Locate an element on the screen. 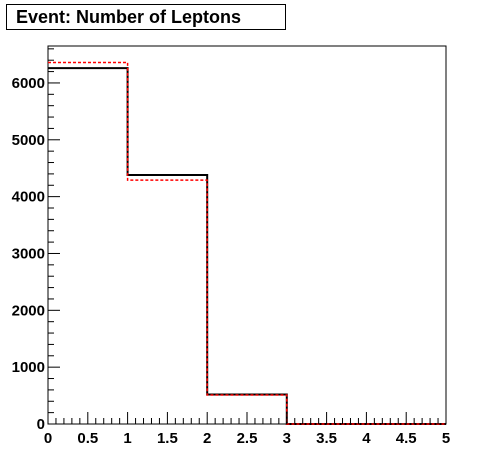 The image size is (496, 472). x-tick-label: 3 is located at coordinates (287, 438).